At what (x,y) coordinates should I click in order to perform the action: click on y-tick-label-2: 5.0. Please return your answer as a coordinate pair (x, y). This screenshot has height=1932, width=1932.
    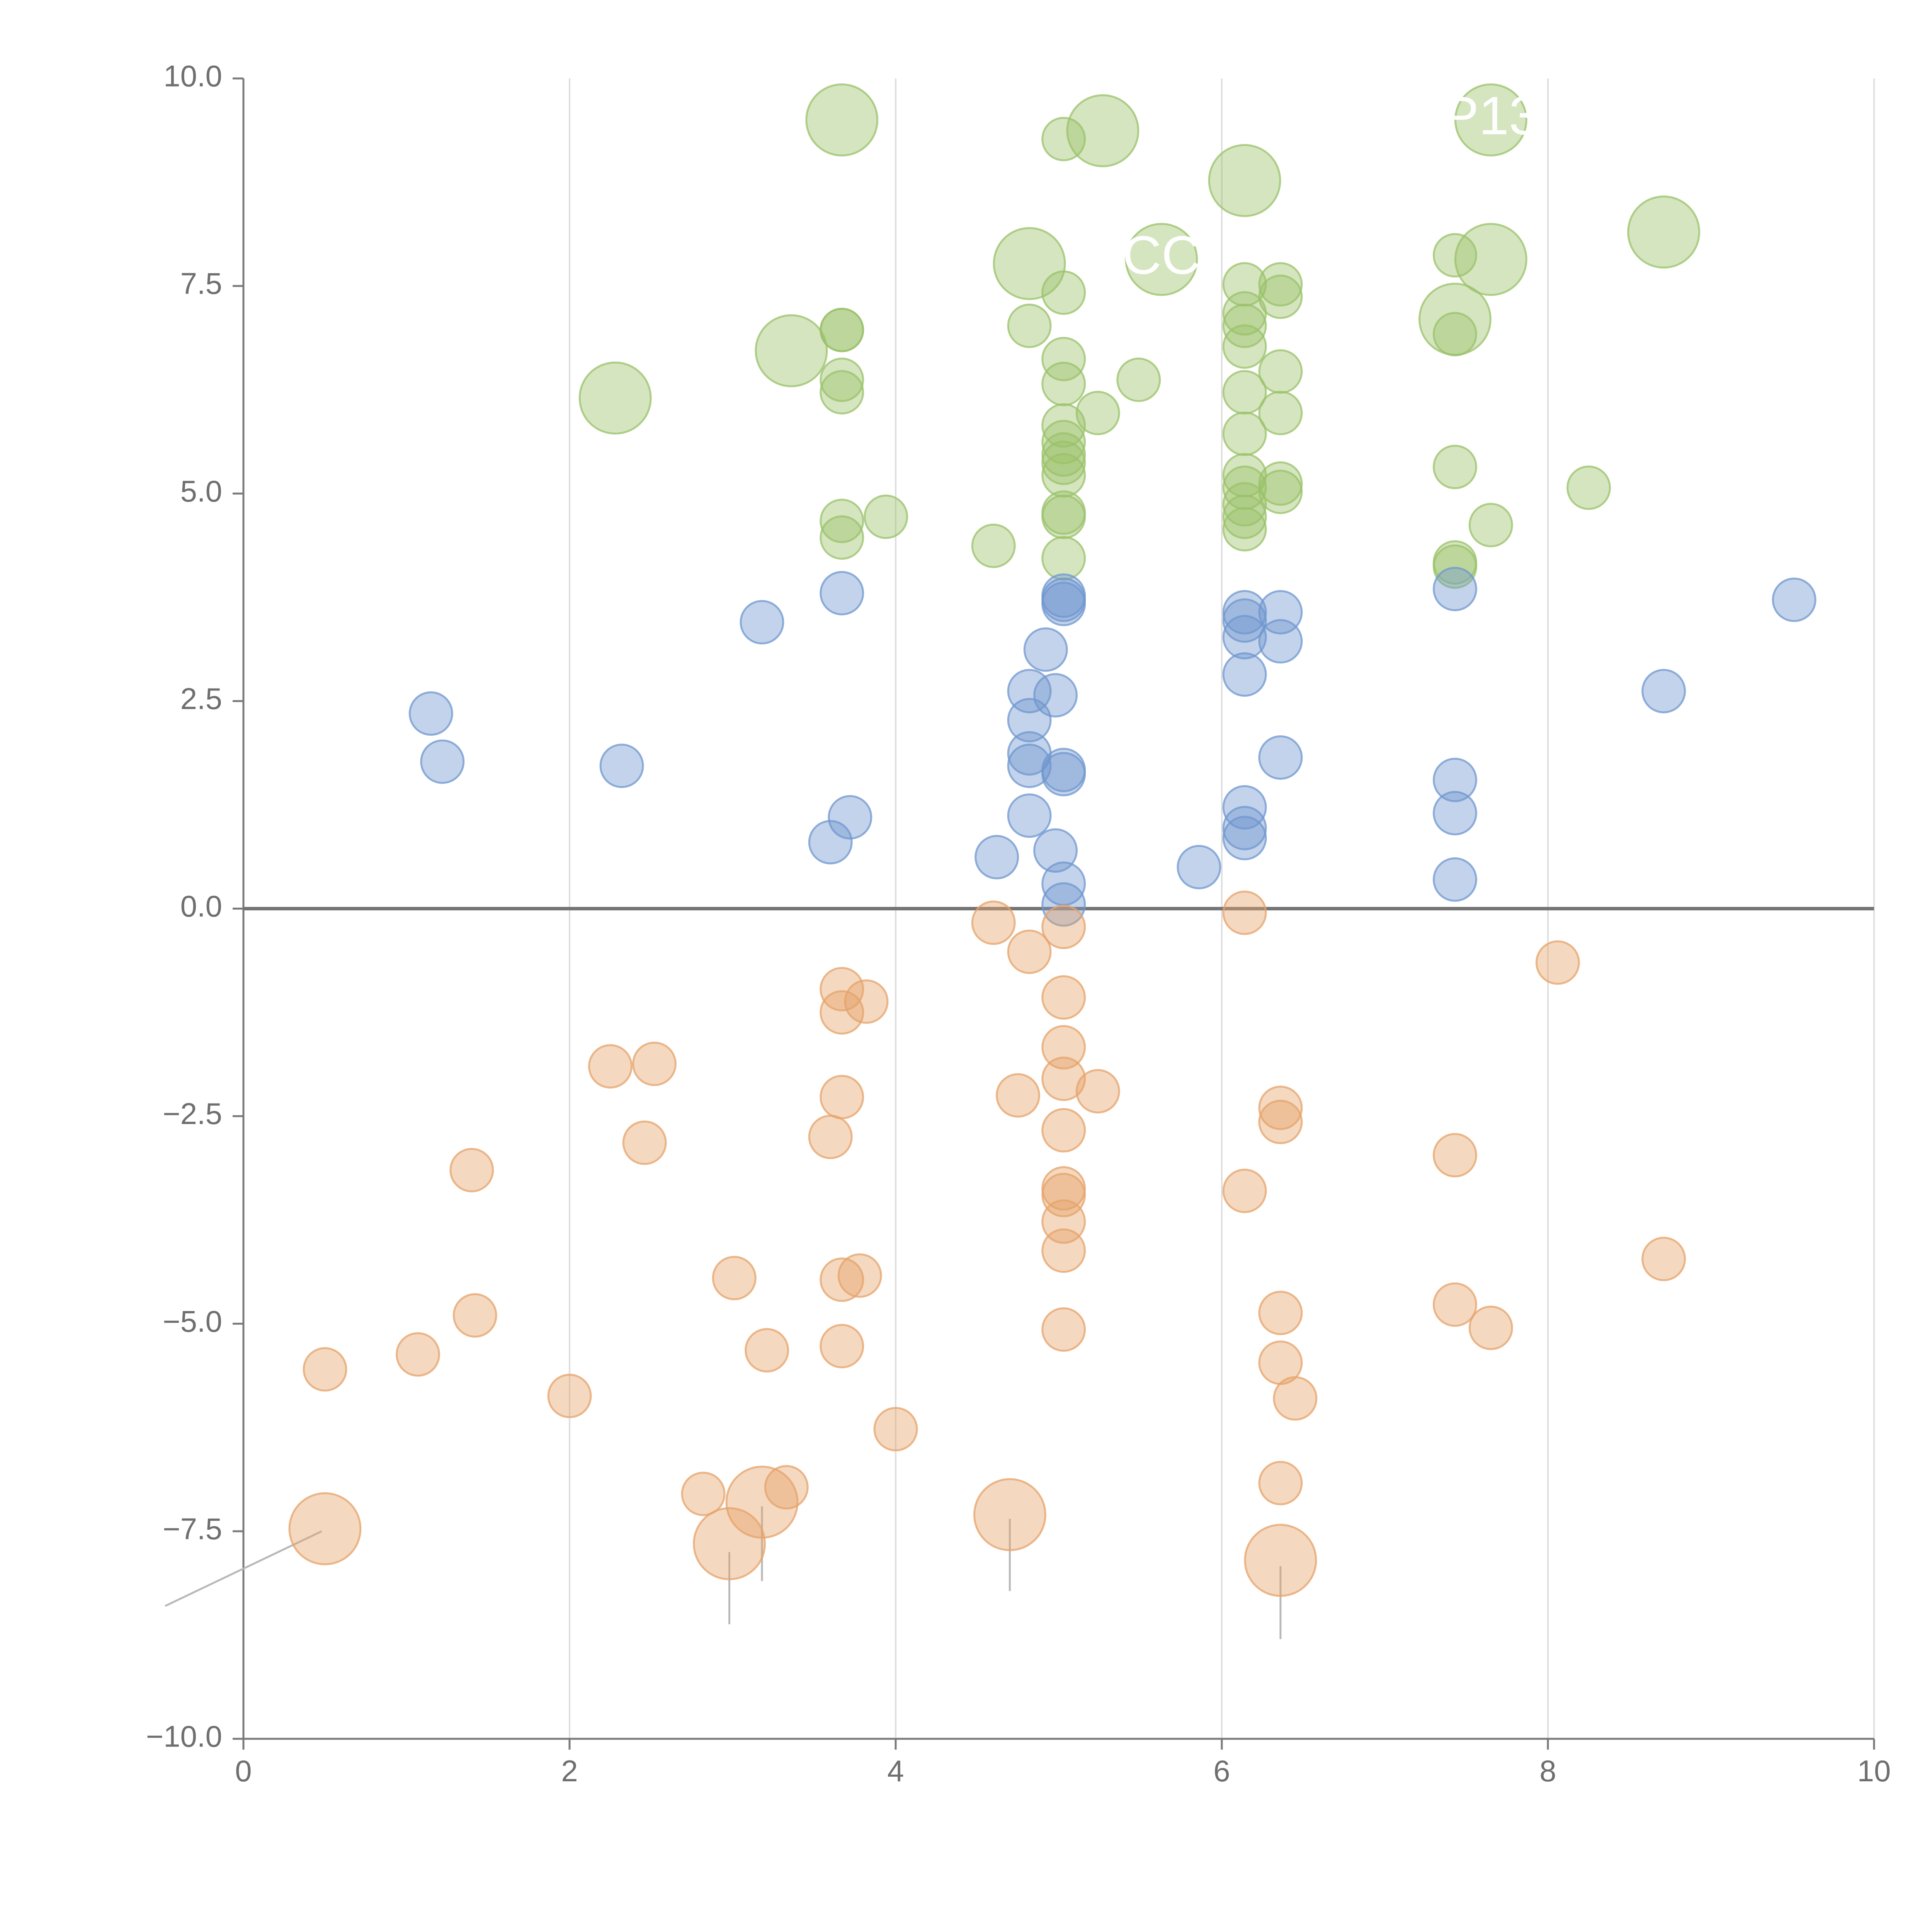
    Looking at the image, I should click on (201, 491).